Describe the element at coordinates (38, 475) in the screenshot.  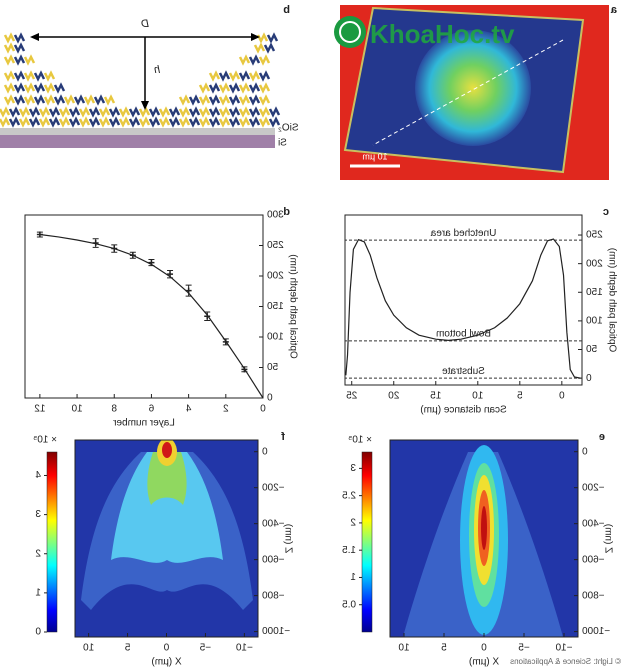
I see `colorbar-tick-label: 4` at that location.